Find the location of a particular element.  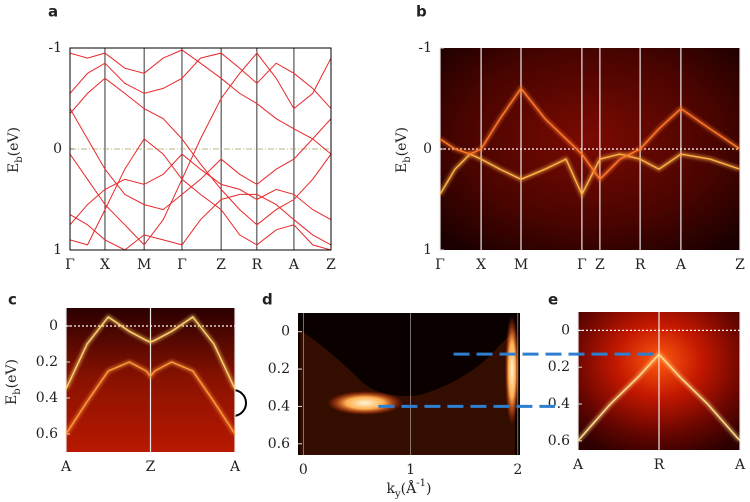

panel-label: d is located at coordinates (267, 300).